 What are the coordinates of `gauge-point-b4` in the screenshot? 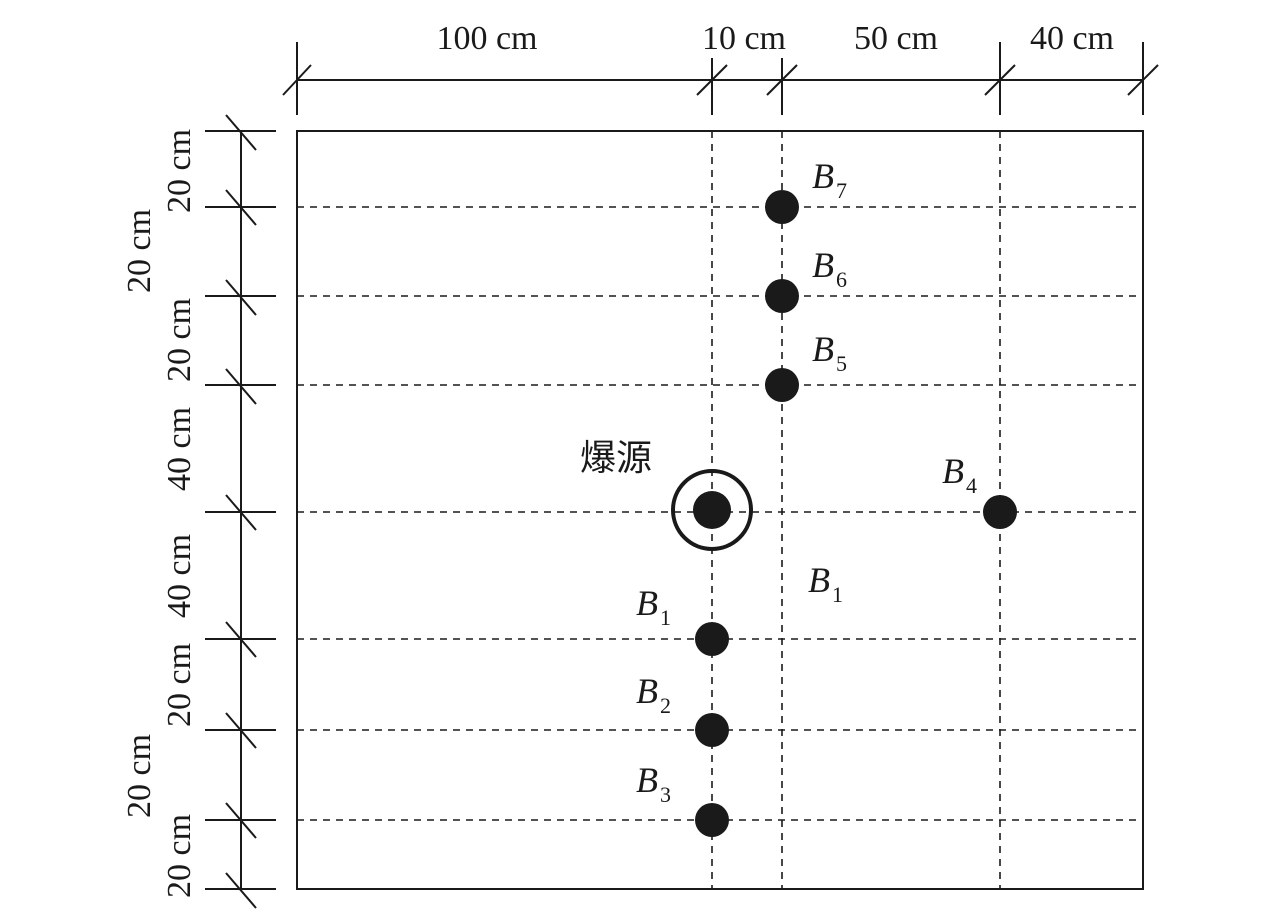 It's located at (1000, 512).